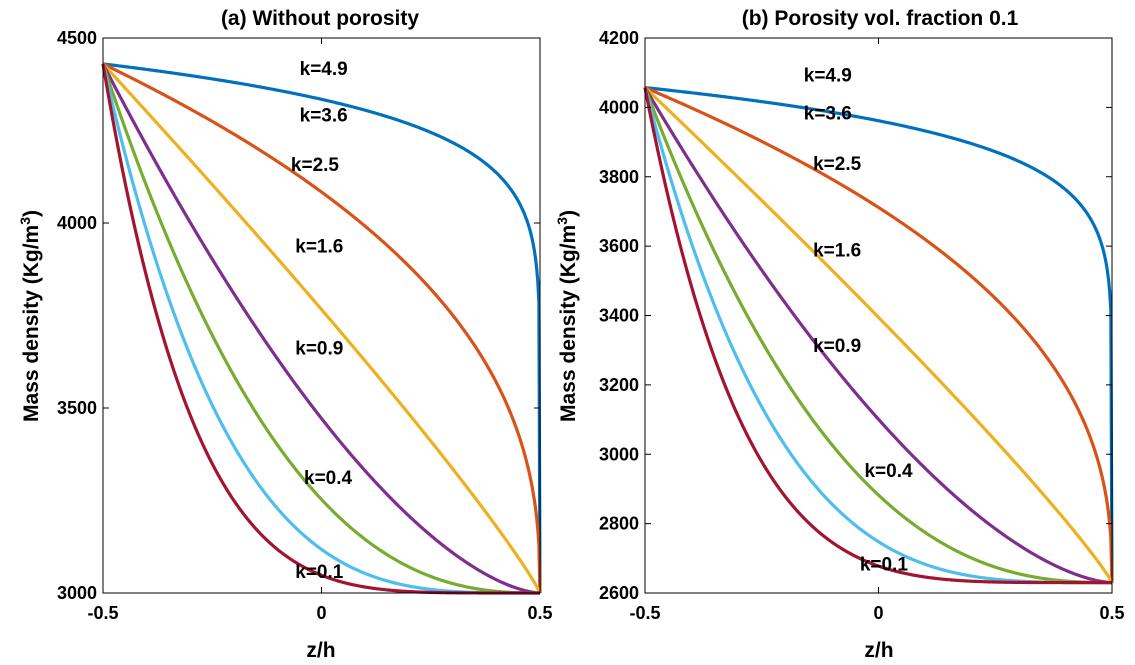 This screenshot has width=1135, height=665. What do you see at coordinates (619, 177) in the screenshot?
I see `y-tick-label: 3800` at bounding box center [619, 177].